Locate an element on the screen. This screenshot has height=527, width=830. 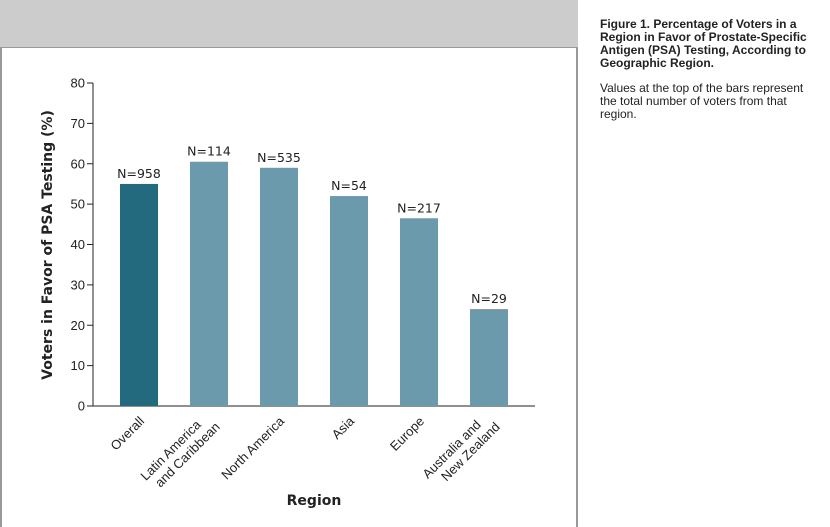
x-category-label-line: Europe is located at coordinates (407, 434).